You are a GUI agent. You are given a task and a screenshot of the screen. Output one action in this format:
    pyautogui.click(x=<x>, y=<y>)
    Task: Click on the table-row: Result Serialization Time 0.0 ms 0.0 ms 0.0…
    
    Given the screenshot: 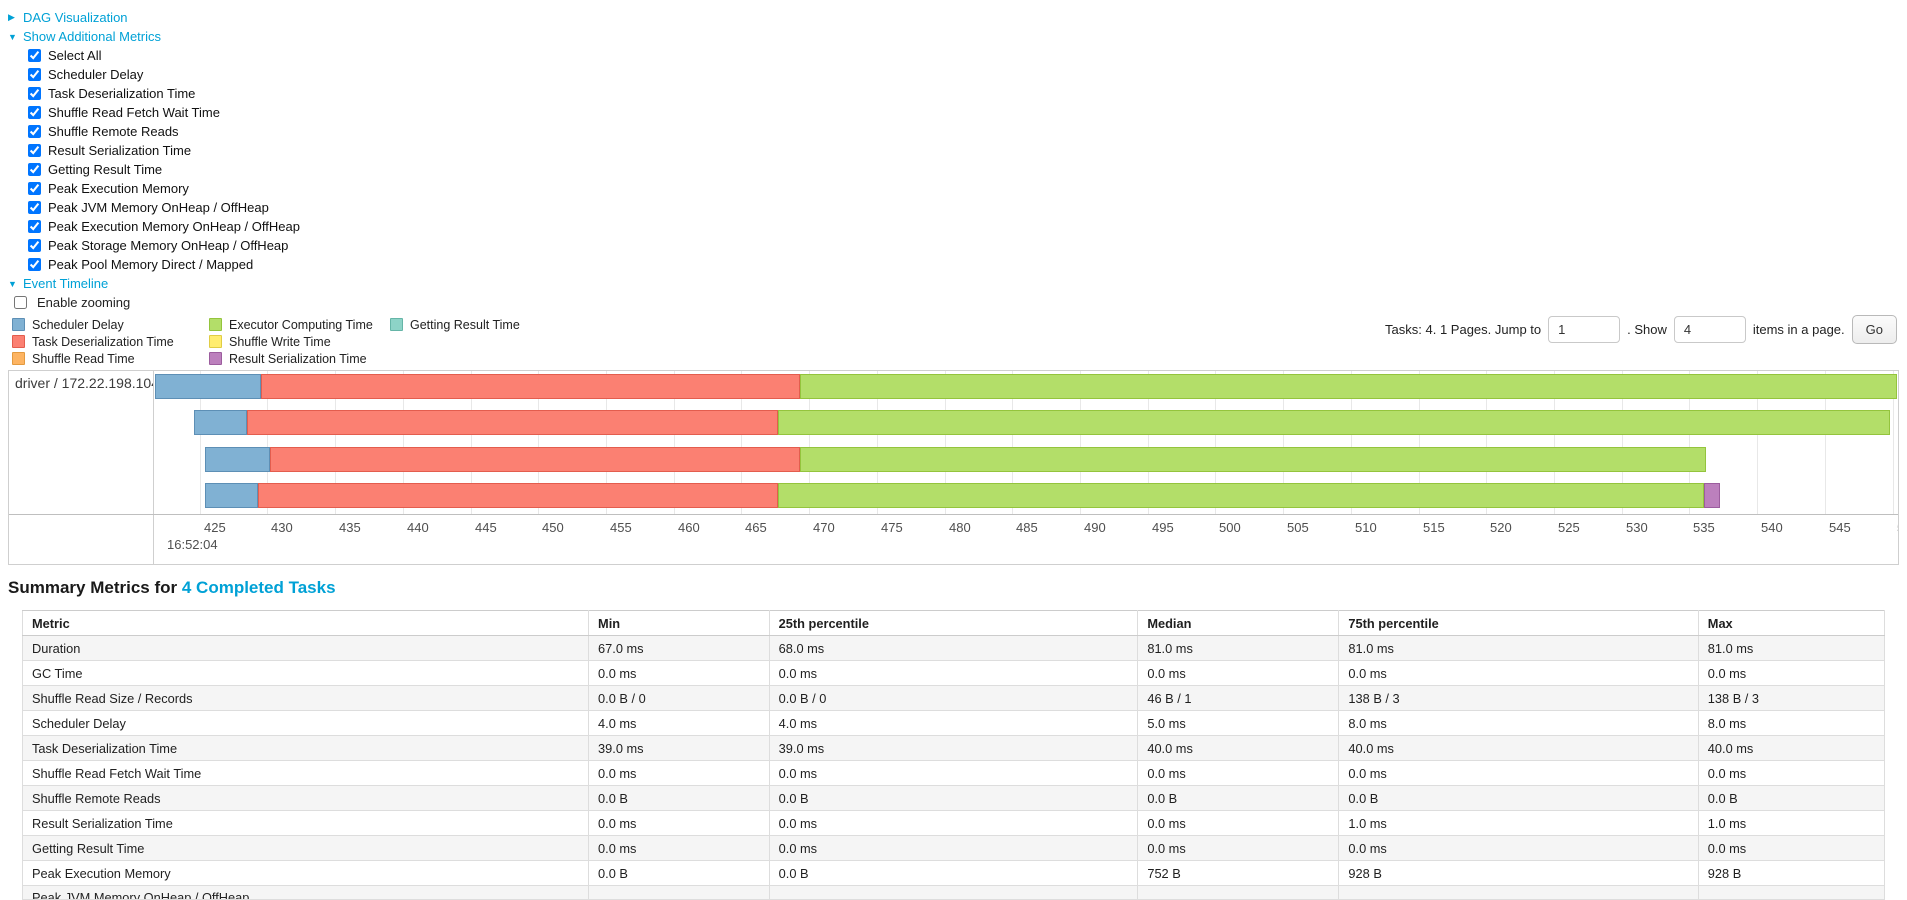 What is the action you would take?
    pyautogui.click(x=953, y=823)
    